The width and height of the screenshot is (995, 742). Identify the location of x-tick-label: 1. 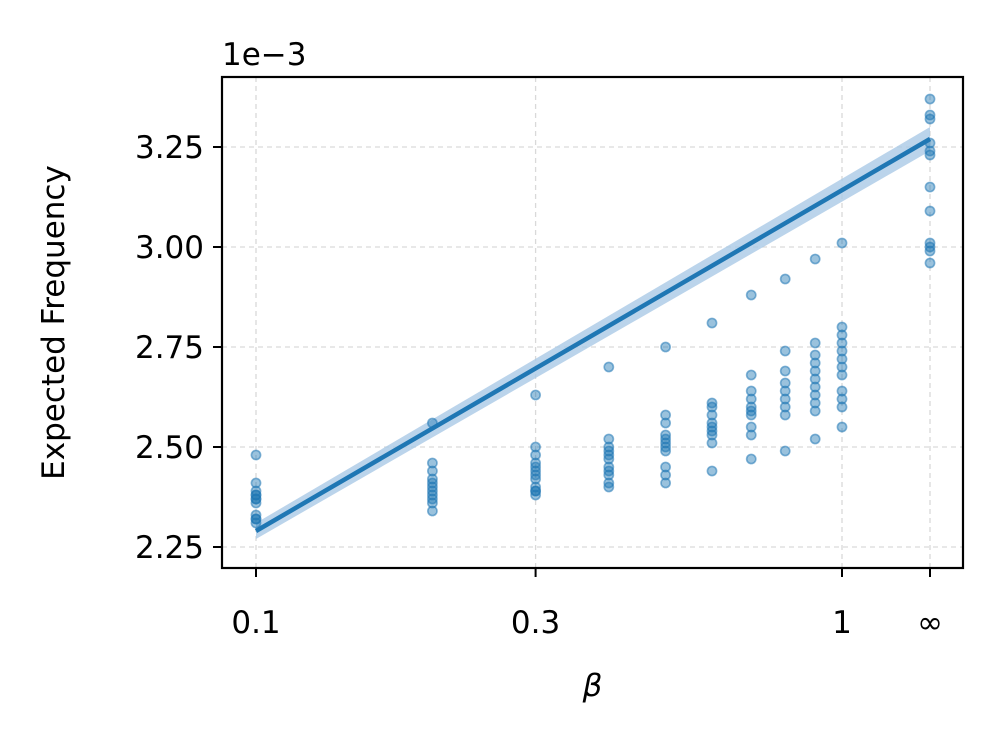
(842, 623).